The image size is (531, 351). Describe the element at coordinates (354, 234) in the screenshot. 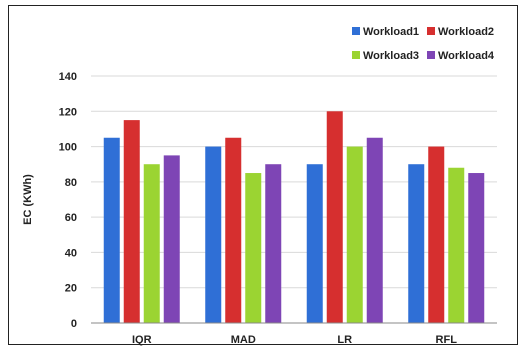

I see `bar-workload3-lr` at that location.